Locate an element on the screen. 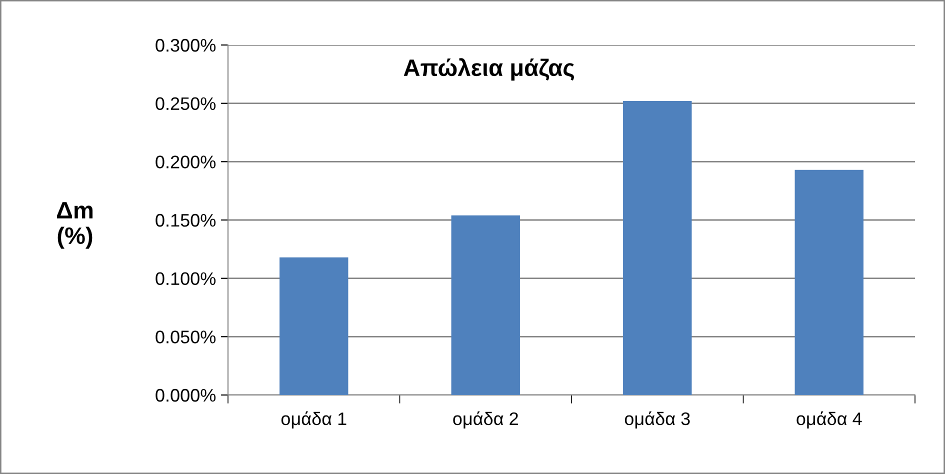  x-tick-label: ομάδα 4 is located at coordinates (829, 419).